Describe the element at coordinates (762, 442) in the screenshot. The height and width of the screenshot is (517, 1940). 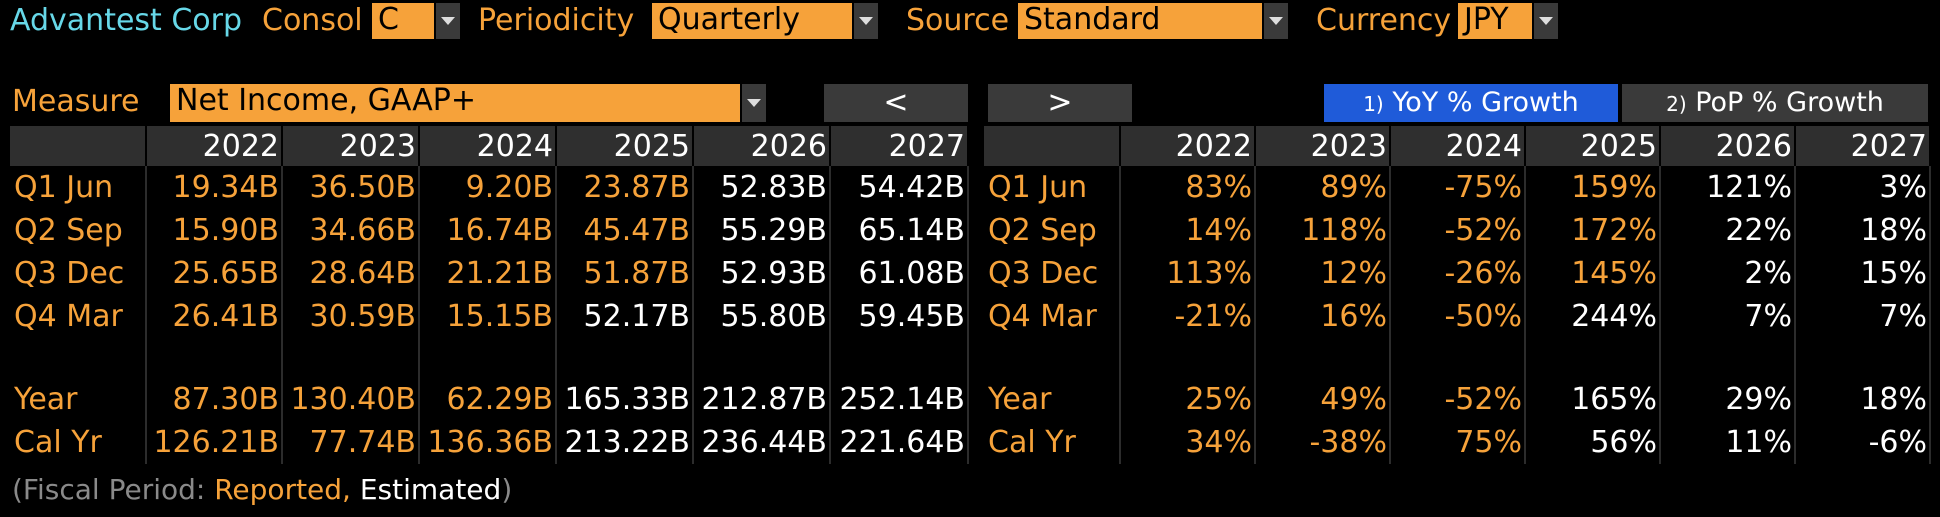
I see `table-cell: 236.44B` at that location.